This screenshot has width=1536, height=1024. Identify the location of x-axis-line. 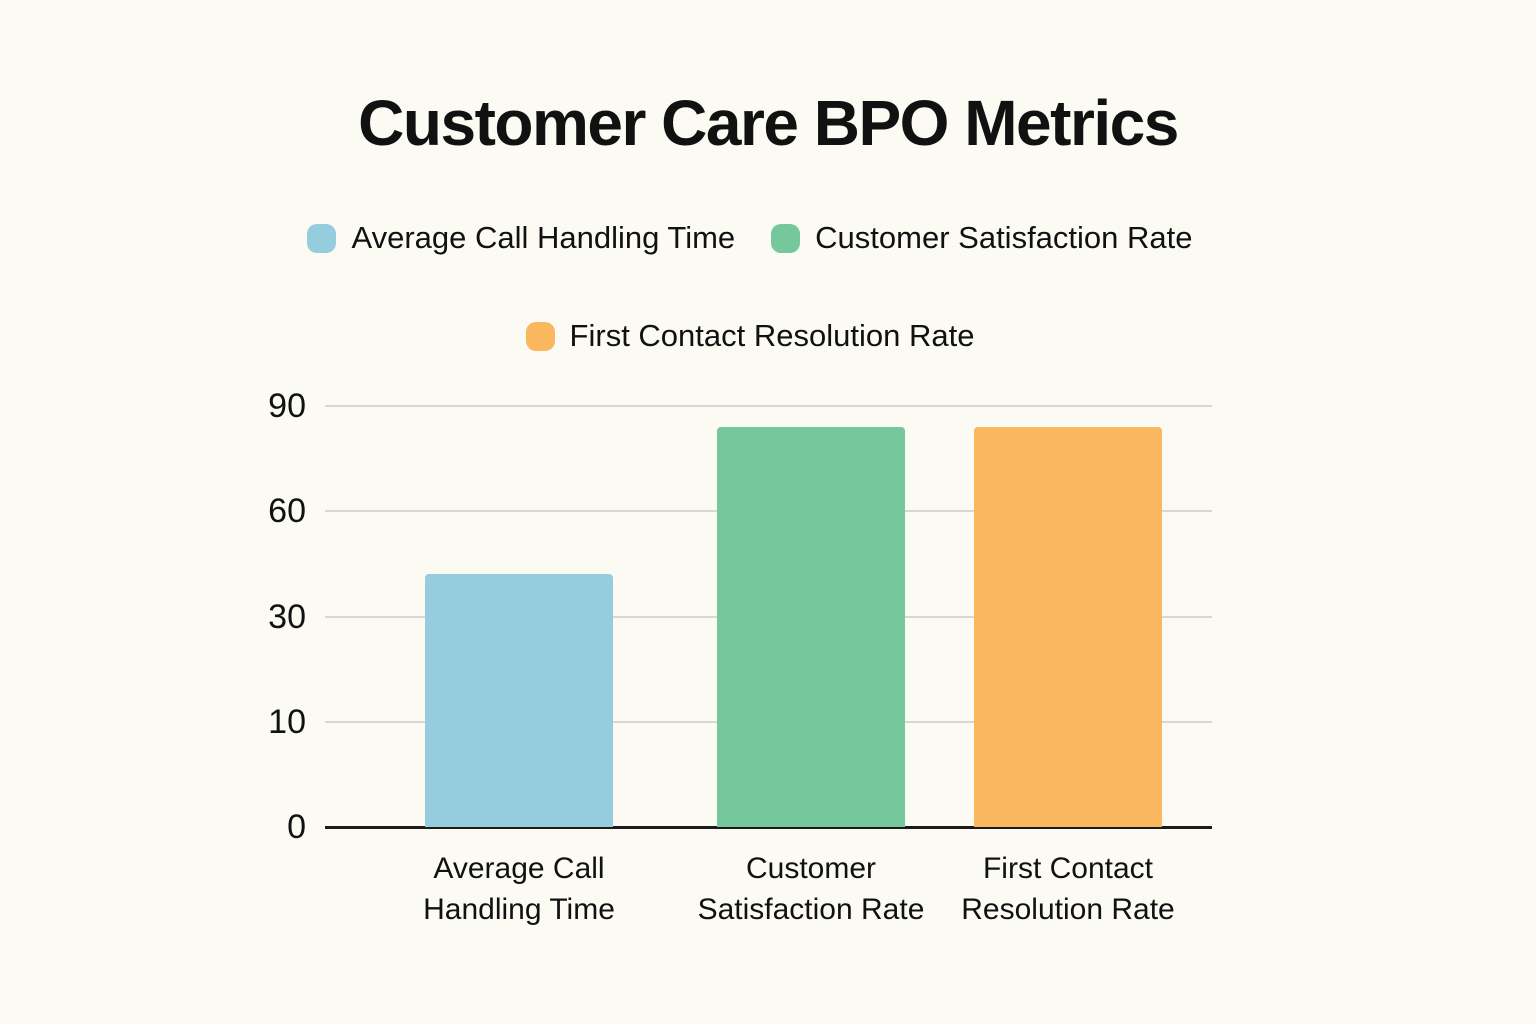
(768, 827).